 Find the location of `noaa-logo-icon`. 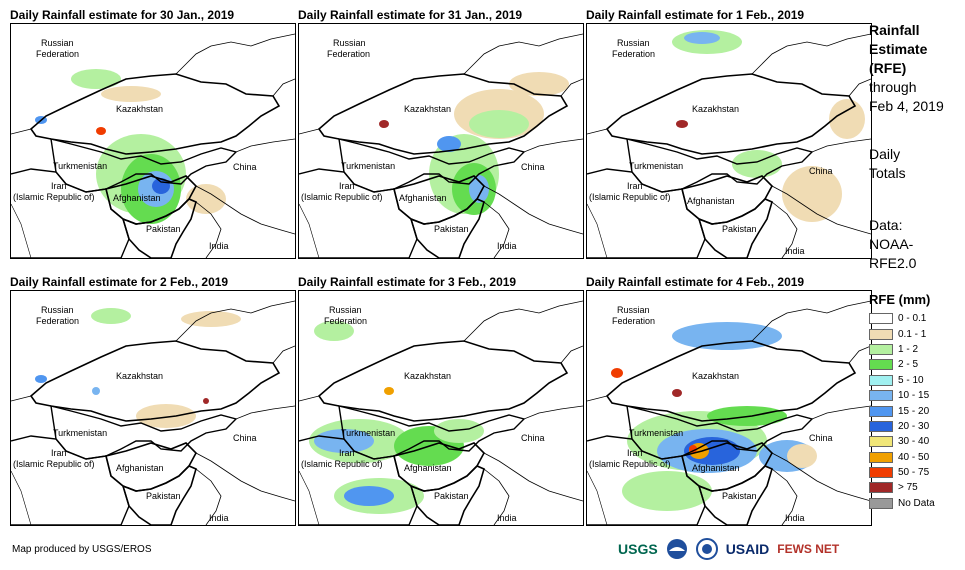

noaa-logo-icon is located at coordinates (676, 549).